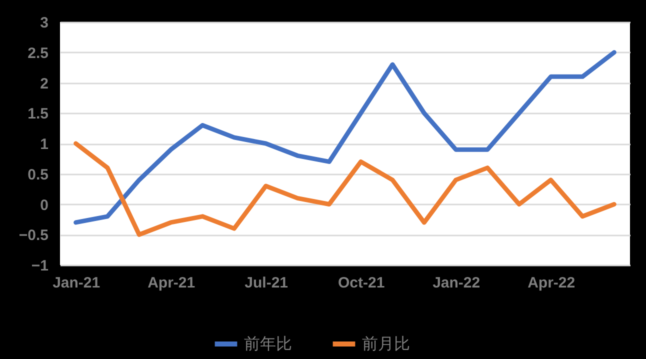 The image size is (646, 359). I want to click on y-tick-label: 0.5, so click(38, 175).